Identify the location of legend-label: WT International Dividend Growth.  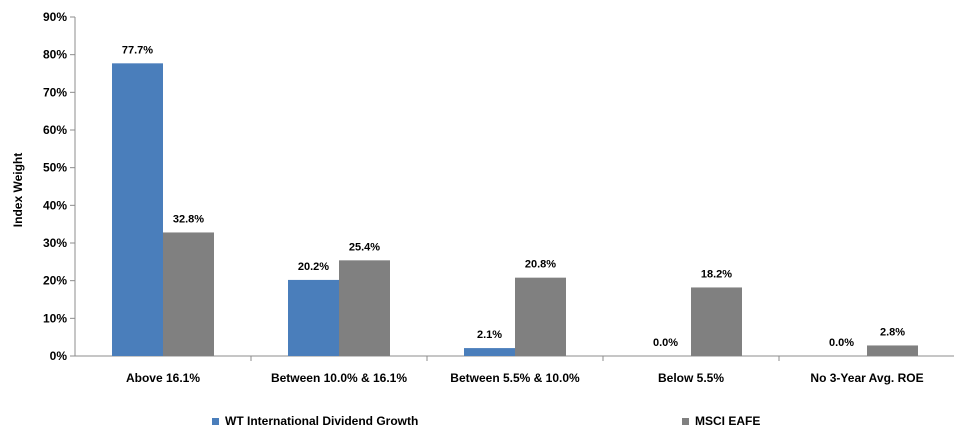
(321, 421).